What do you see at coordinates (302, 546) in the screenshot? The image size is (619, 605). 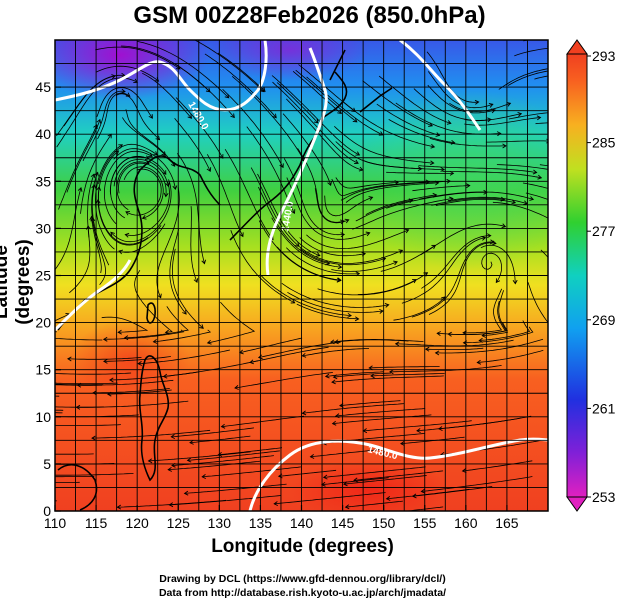 I see `x-axis-label: Longitude (degrees)` at bounding box center [302, 546].